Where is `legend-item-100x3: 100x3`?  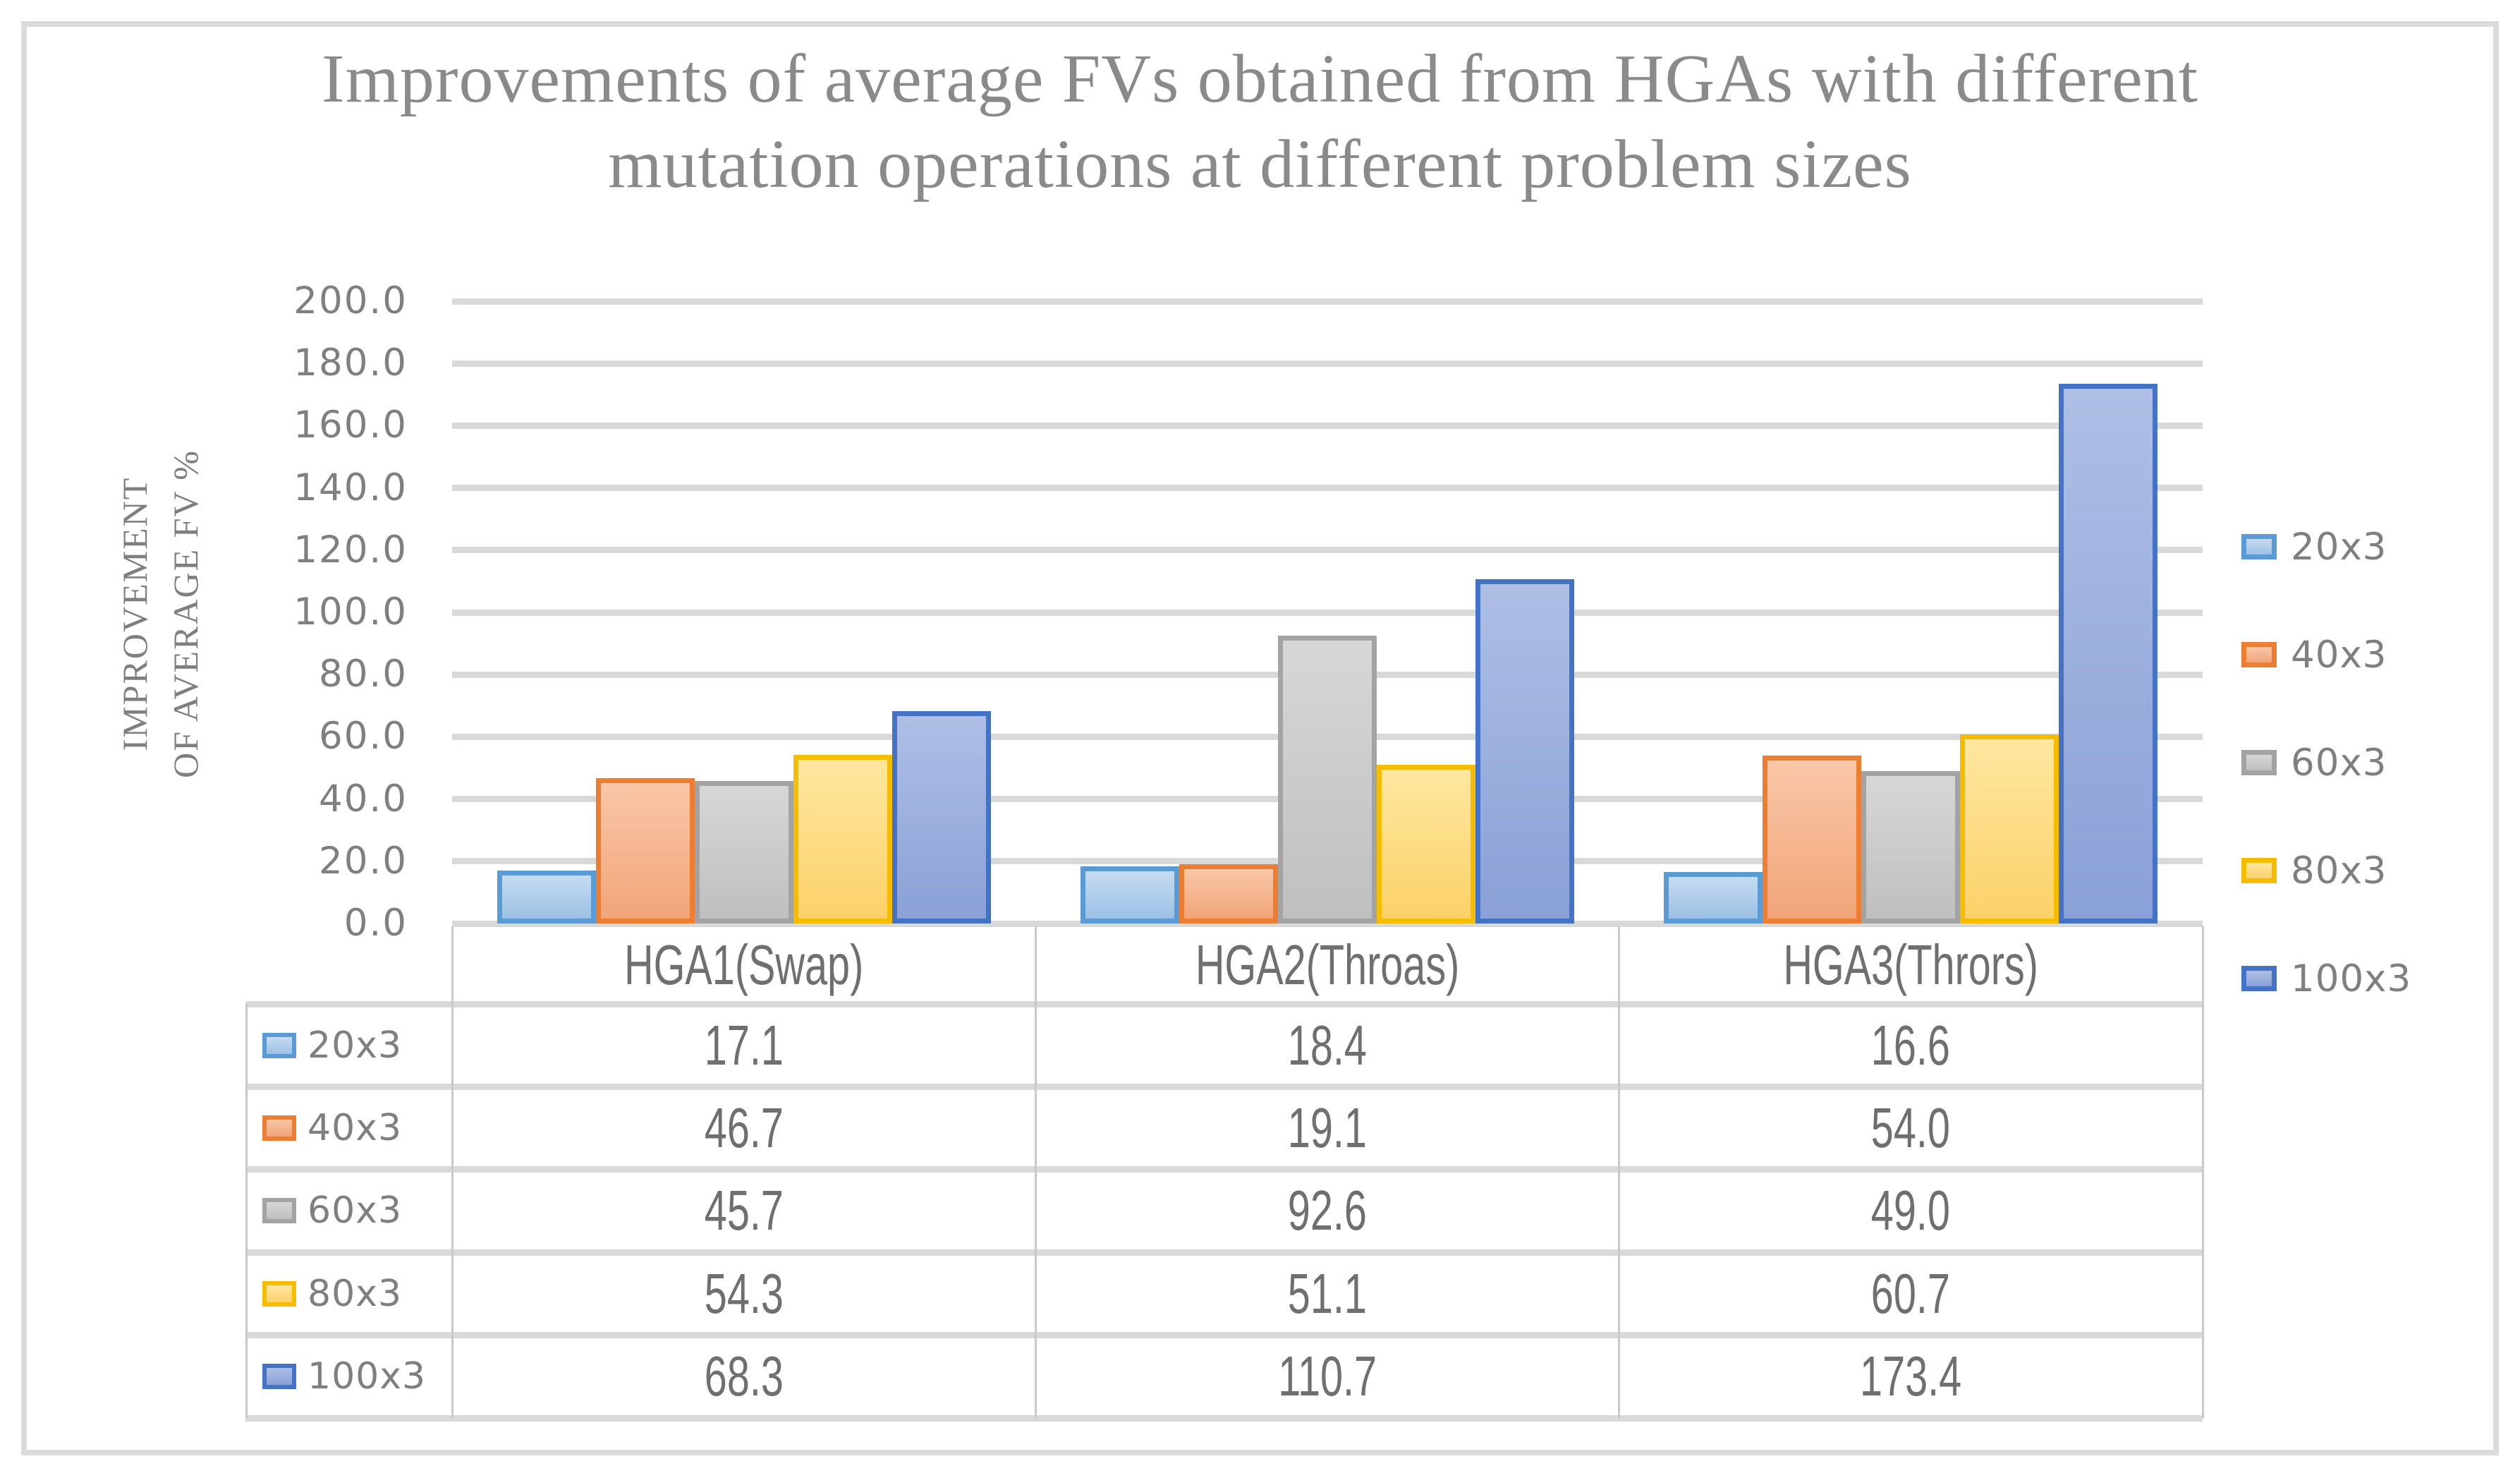
legend-item-100x3: 100x3 is located at coordinates (2326, 978).